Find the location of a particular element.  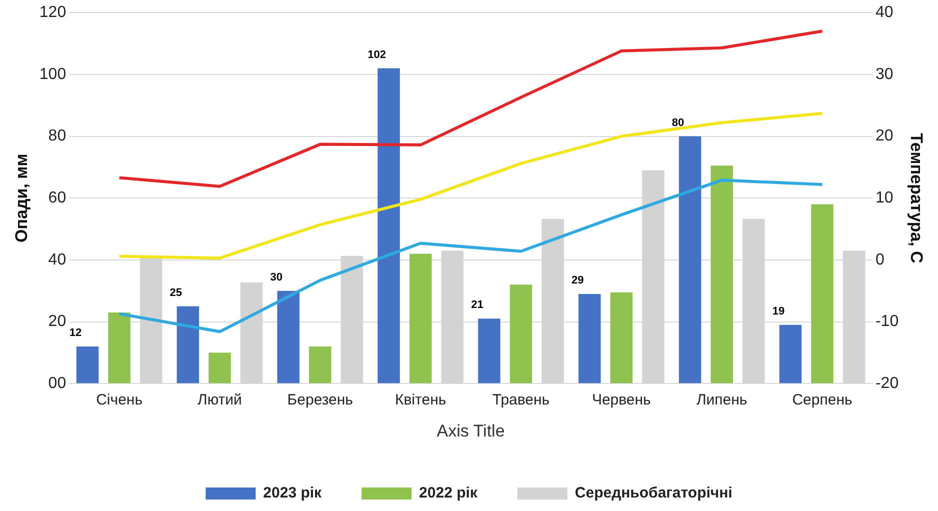

y-tick-label: 120 is located at coordinates (52, 13).